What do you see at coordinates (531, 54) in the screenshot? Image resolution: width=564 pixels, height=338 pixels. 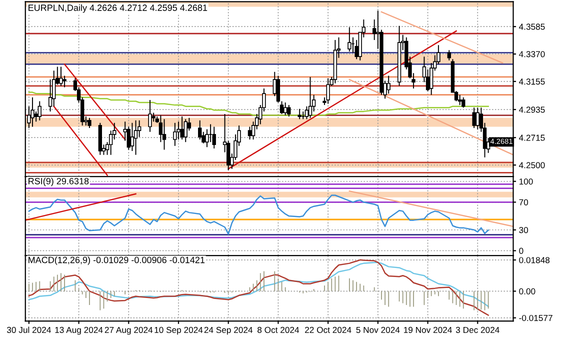 I see `y-tick-label: 4.3370` at bounding box center [531, 54].